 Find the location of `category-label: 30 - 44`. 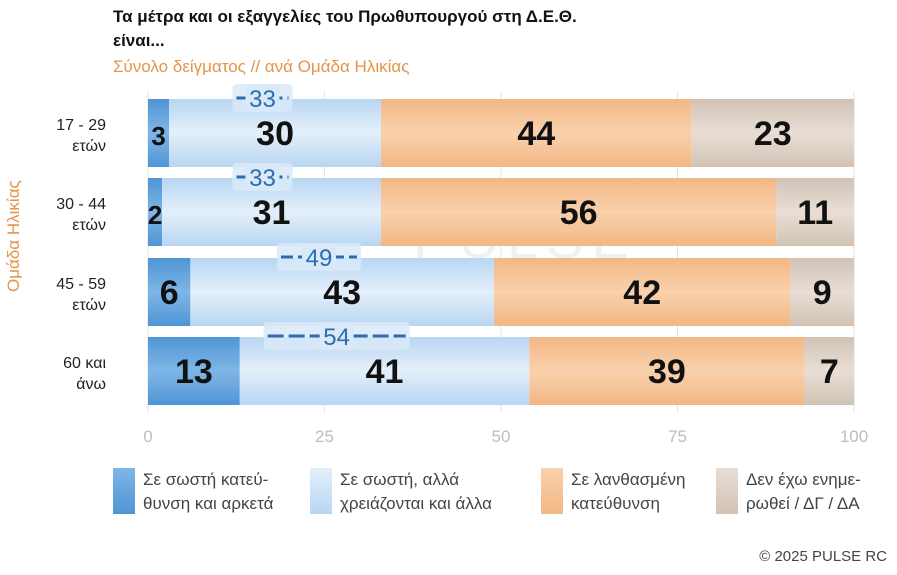

category-label: 30 - 44 is located at coordinates (81, 204).